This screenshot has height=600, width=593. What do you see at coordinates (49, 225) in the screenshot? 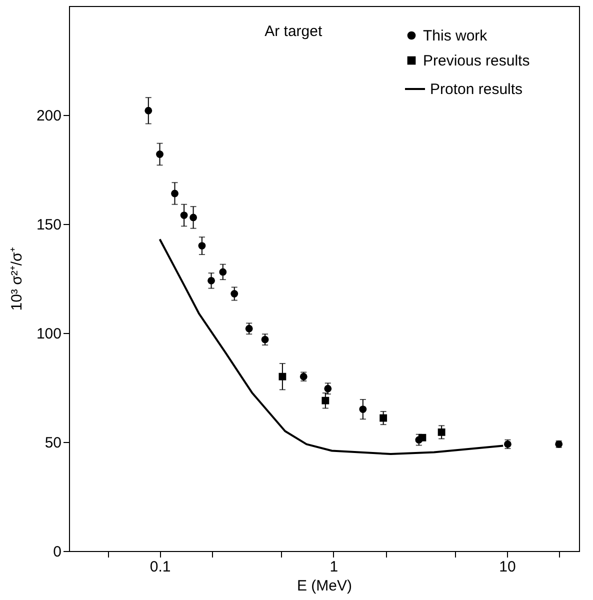
I see `y-tick-label: 150` at bounding box center [49, 225].